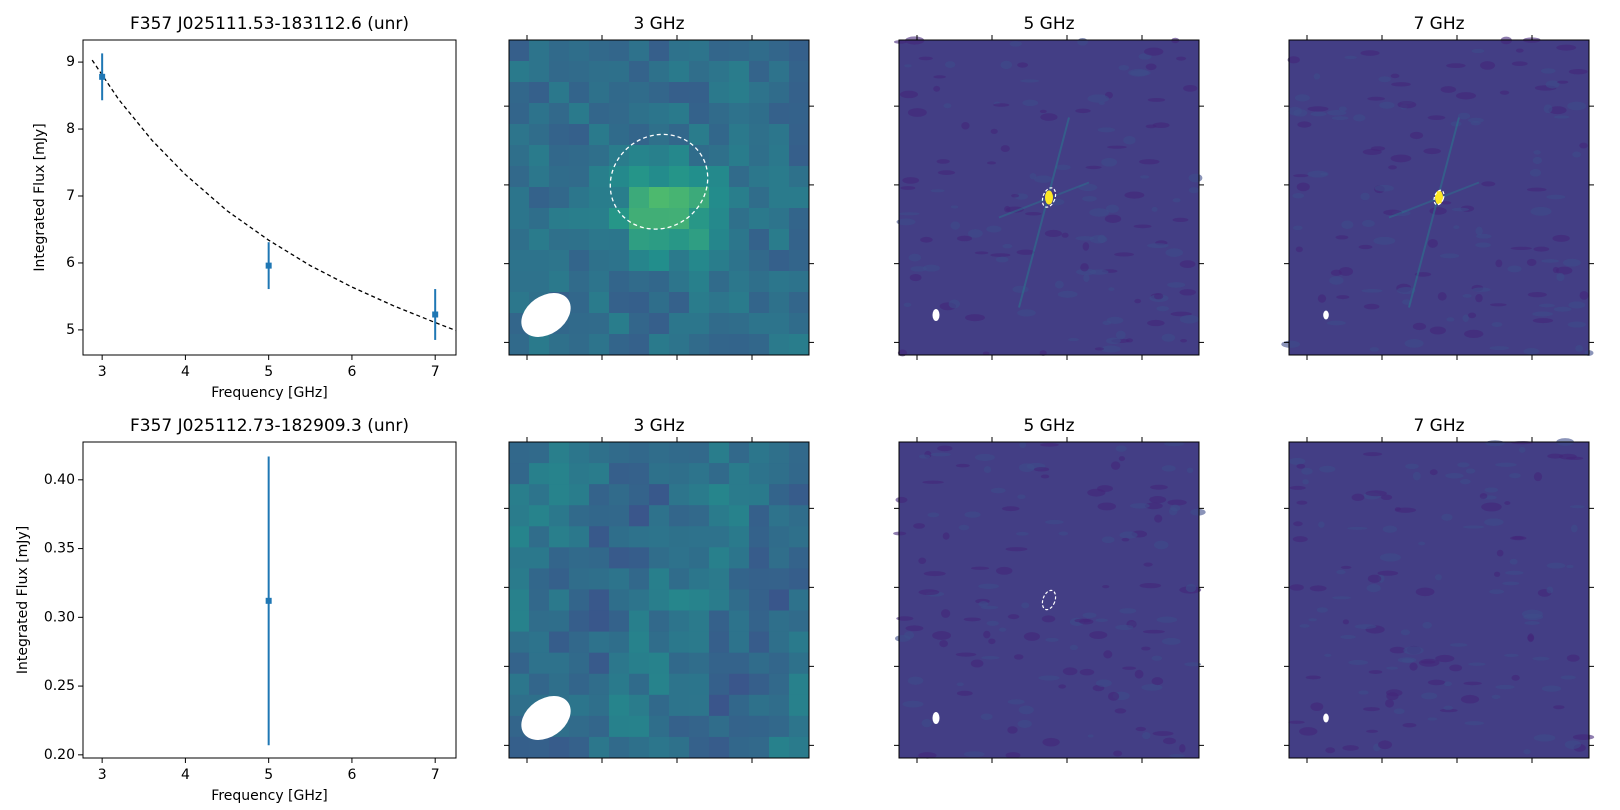  Describe the element at coordinates (435, 775) in the screenshot. I see `x-tick-label: 7` at that location.